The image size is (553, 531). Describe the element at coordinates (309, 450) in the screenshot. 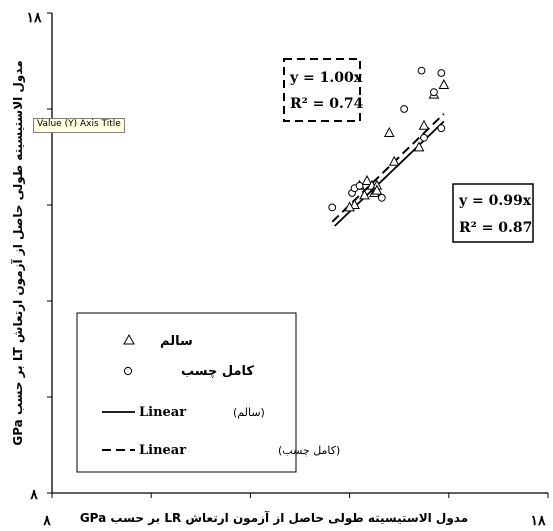

I see `legend-paren-kamel-chasb: (کامل چسب)` at that location.